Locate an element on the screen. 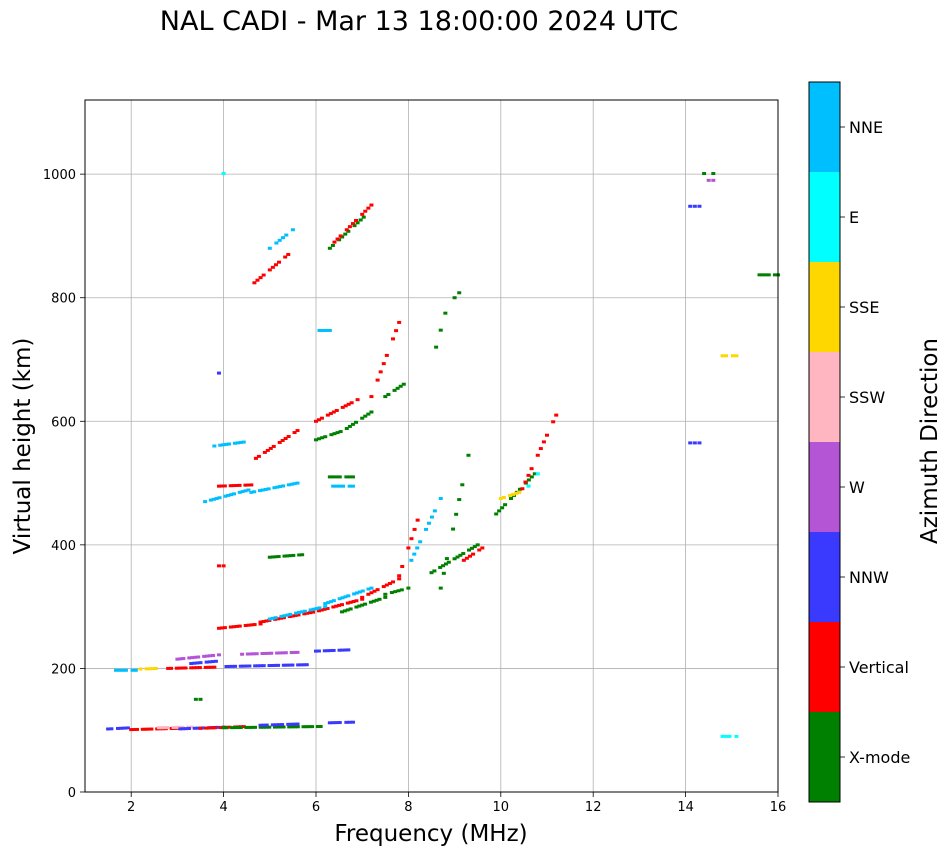 This screenshot has width=951, height=856. x-tick-label: 4 is located at coordinates (223, 807).